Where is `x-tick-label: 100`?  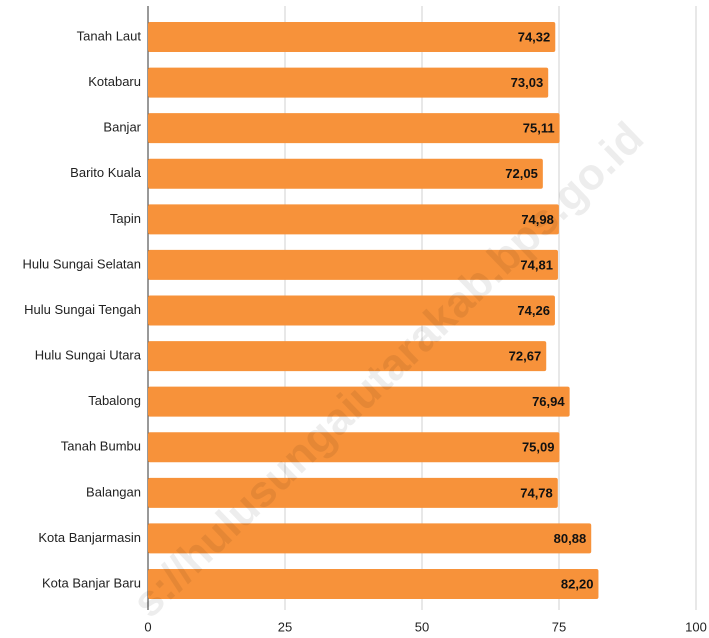 x-tick-label: 100 is located at coordinates (696, 626).